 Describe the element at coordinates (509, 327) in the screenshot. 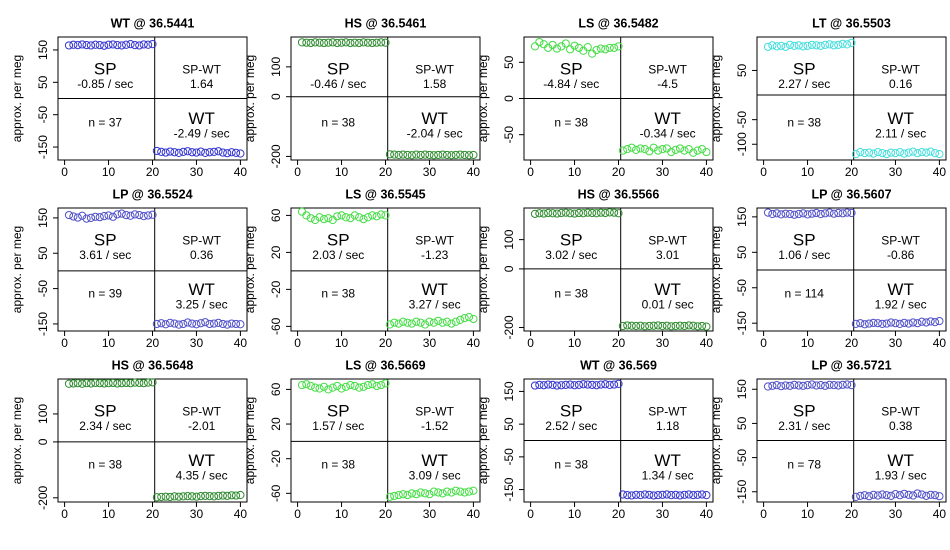

I see `y-tick-label: -200` at that location.